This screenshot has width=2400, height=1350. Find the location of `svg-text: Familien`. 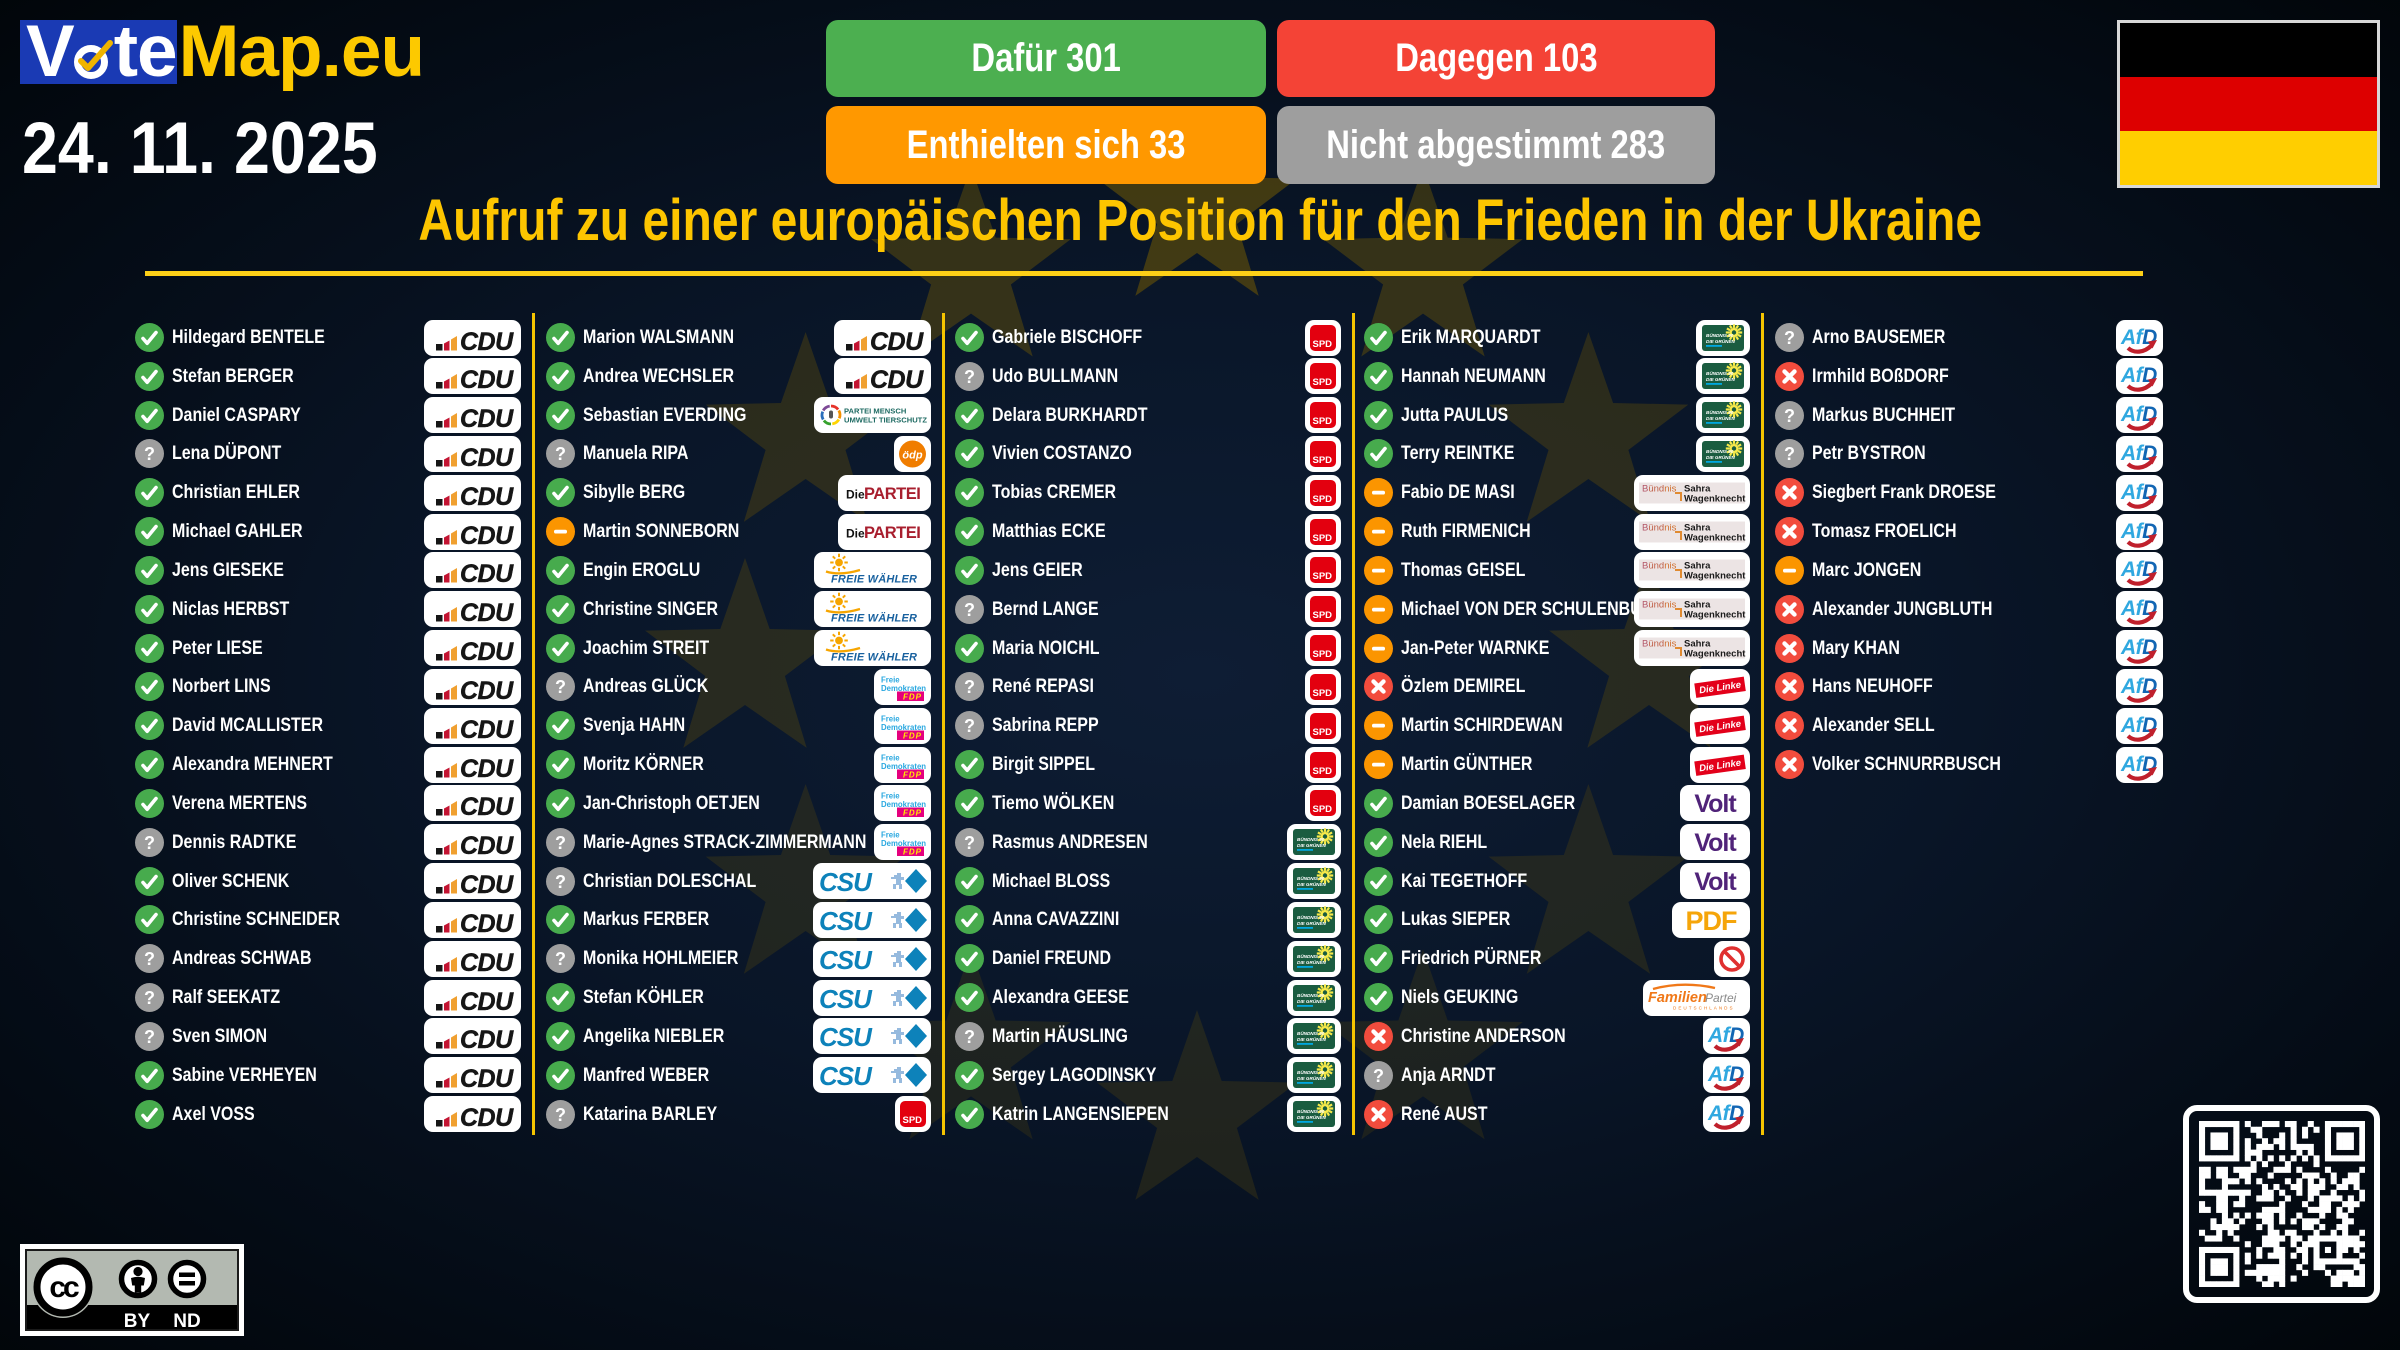

svg-text: Familien is located at coordinates (1677, 998).